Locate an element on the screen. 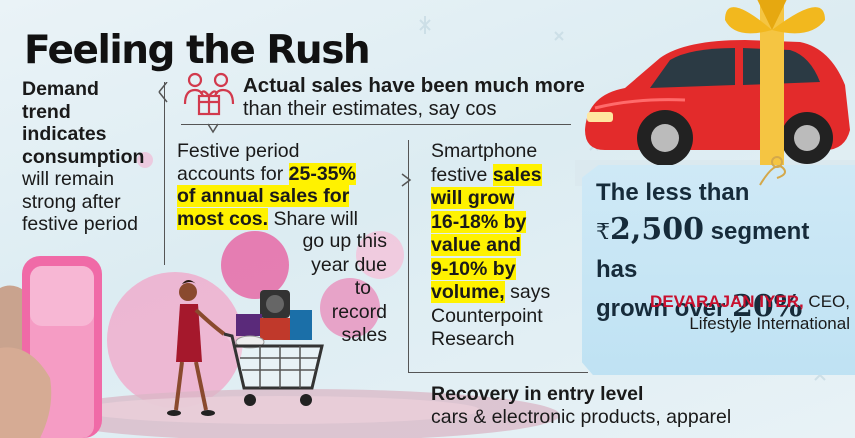 The image size is (855, 438). festive-line: sales is located at coordinates (364, 335).